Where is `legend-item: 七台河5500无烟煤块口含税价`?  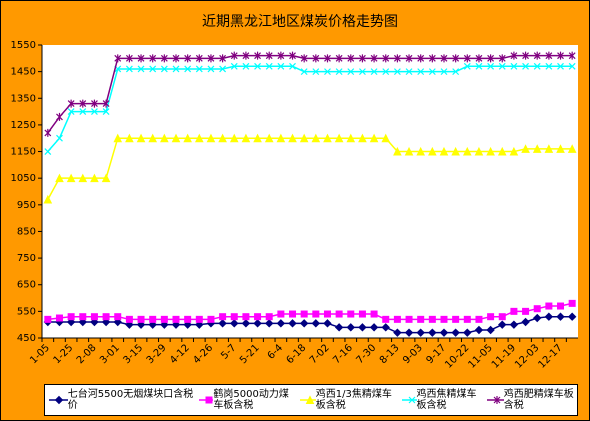
legend-item: 七台河5500无烟煤块口含税价 is located at coordinates (120, 400).